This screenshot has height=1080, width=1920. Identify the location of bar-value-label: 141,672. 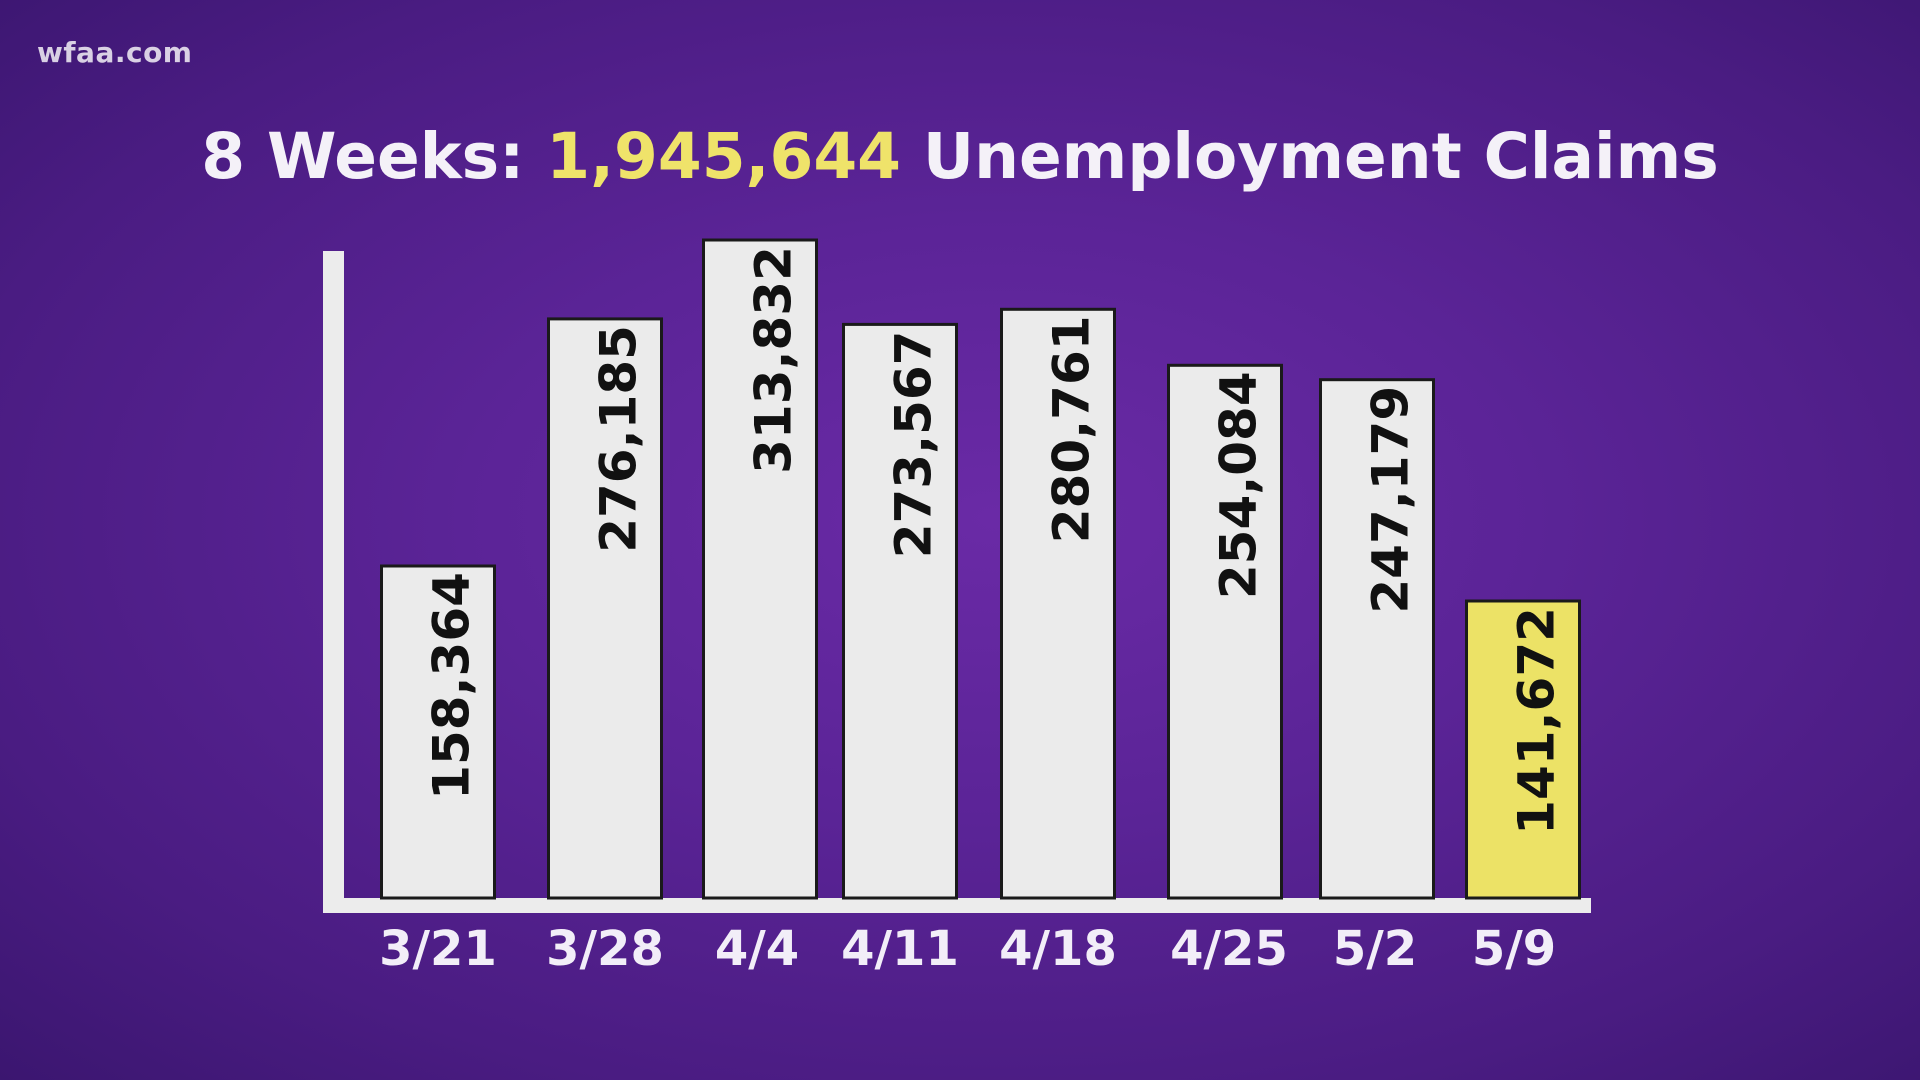
(1537, 721).